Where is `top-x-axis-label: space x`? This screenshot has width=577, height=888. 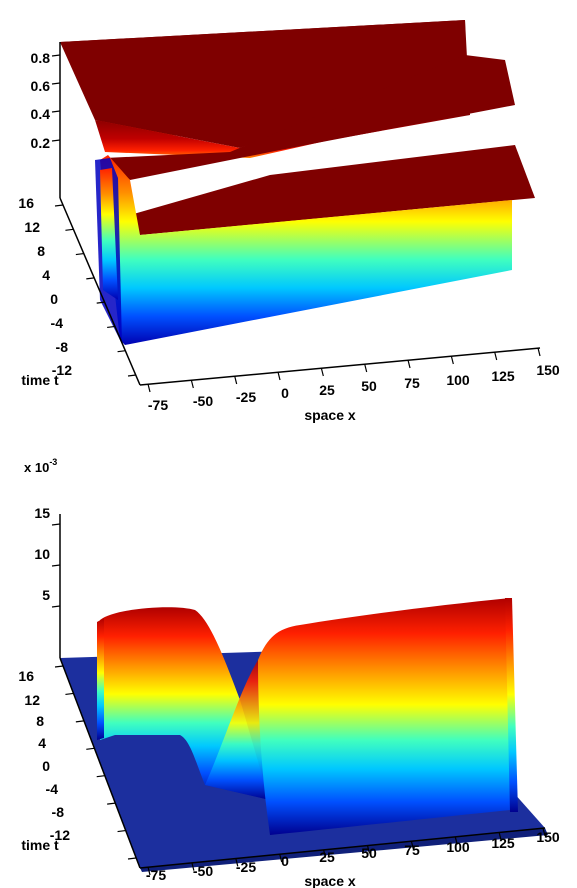
top-x-axis-label: space x is located at coordinates (330, 415).